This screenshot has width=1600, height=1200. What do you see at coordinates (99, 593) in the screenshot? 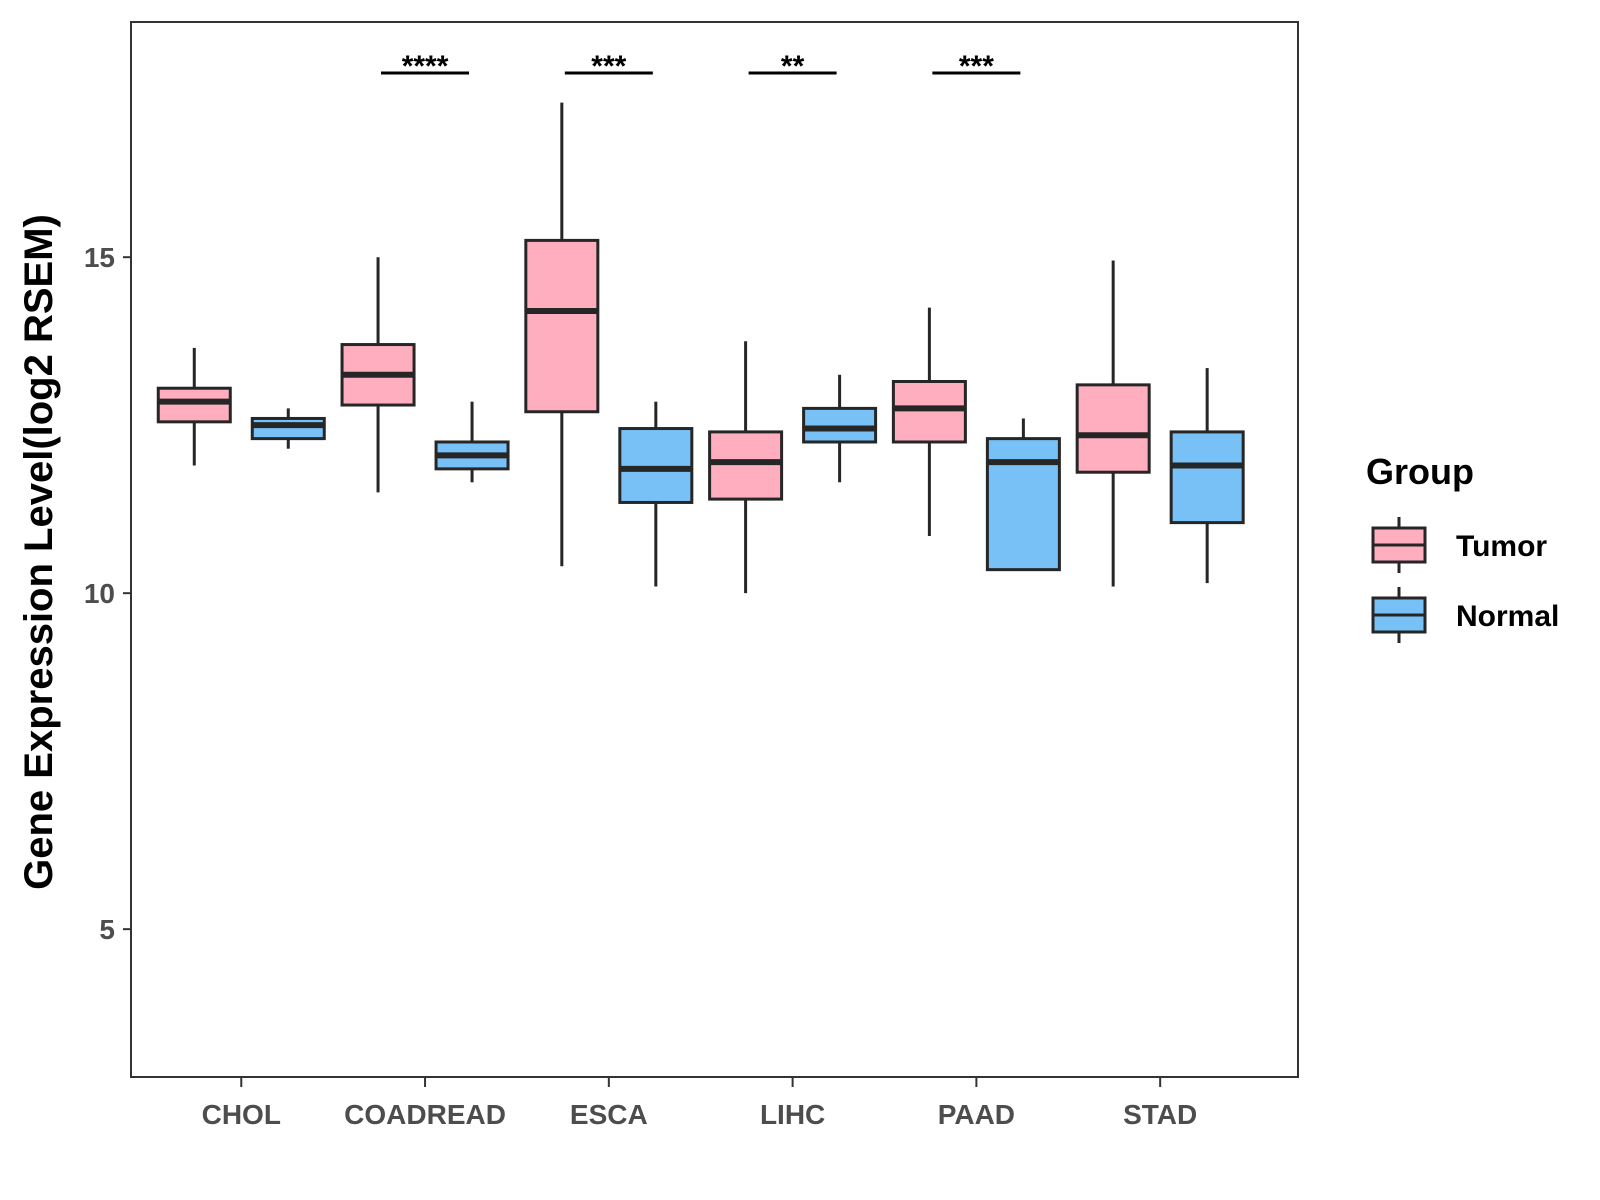
I see `y-tick-label: 10` at bounding box center [99, 593].